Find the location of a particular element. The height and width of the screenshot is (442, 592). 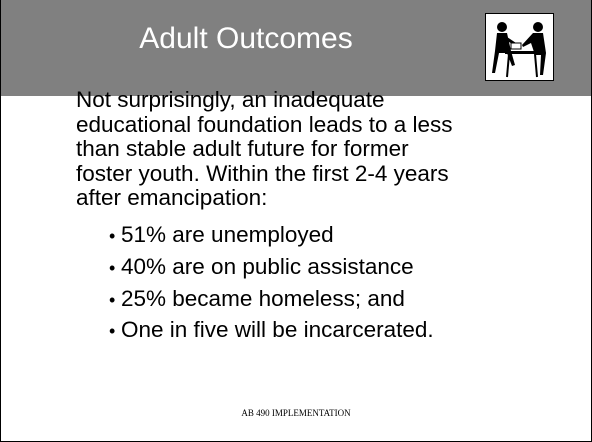

paragraph-line: Not surprisingly, an inadequate is located at coordinates (230, 99).